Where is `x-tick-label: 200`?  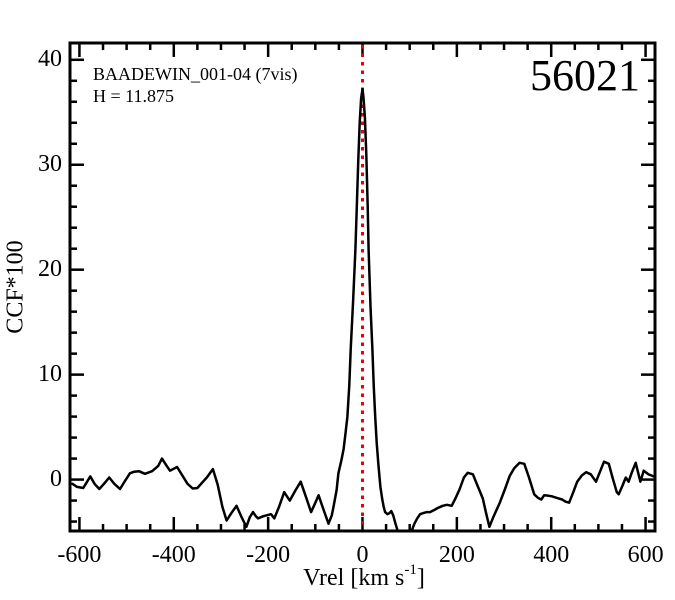 x-tick-label: 200 is located at coordinates (456, 555).